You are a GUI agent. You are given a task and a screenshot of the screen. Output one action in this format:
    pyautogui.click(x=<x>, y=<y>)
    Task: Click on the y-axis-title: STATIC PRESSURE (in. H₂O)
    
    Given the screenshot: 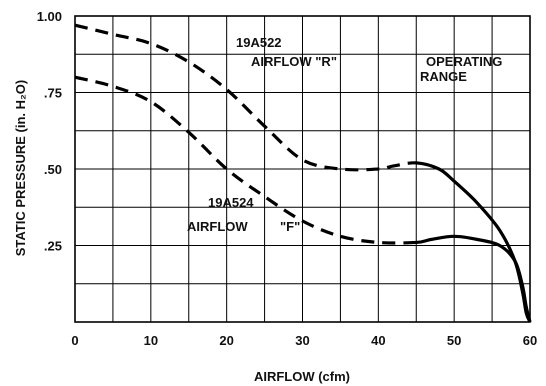 What is the action you would take?
    pyautogui.click(x=20, y=168)
    